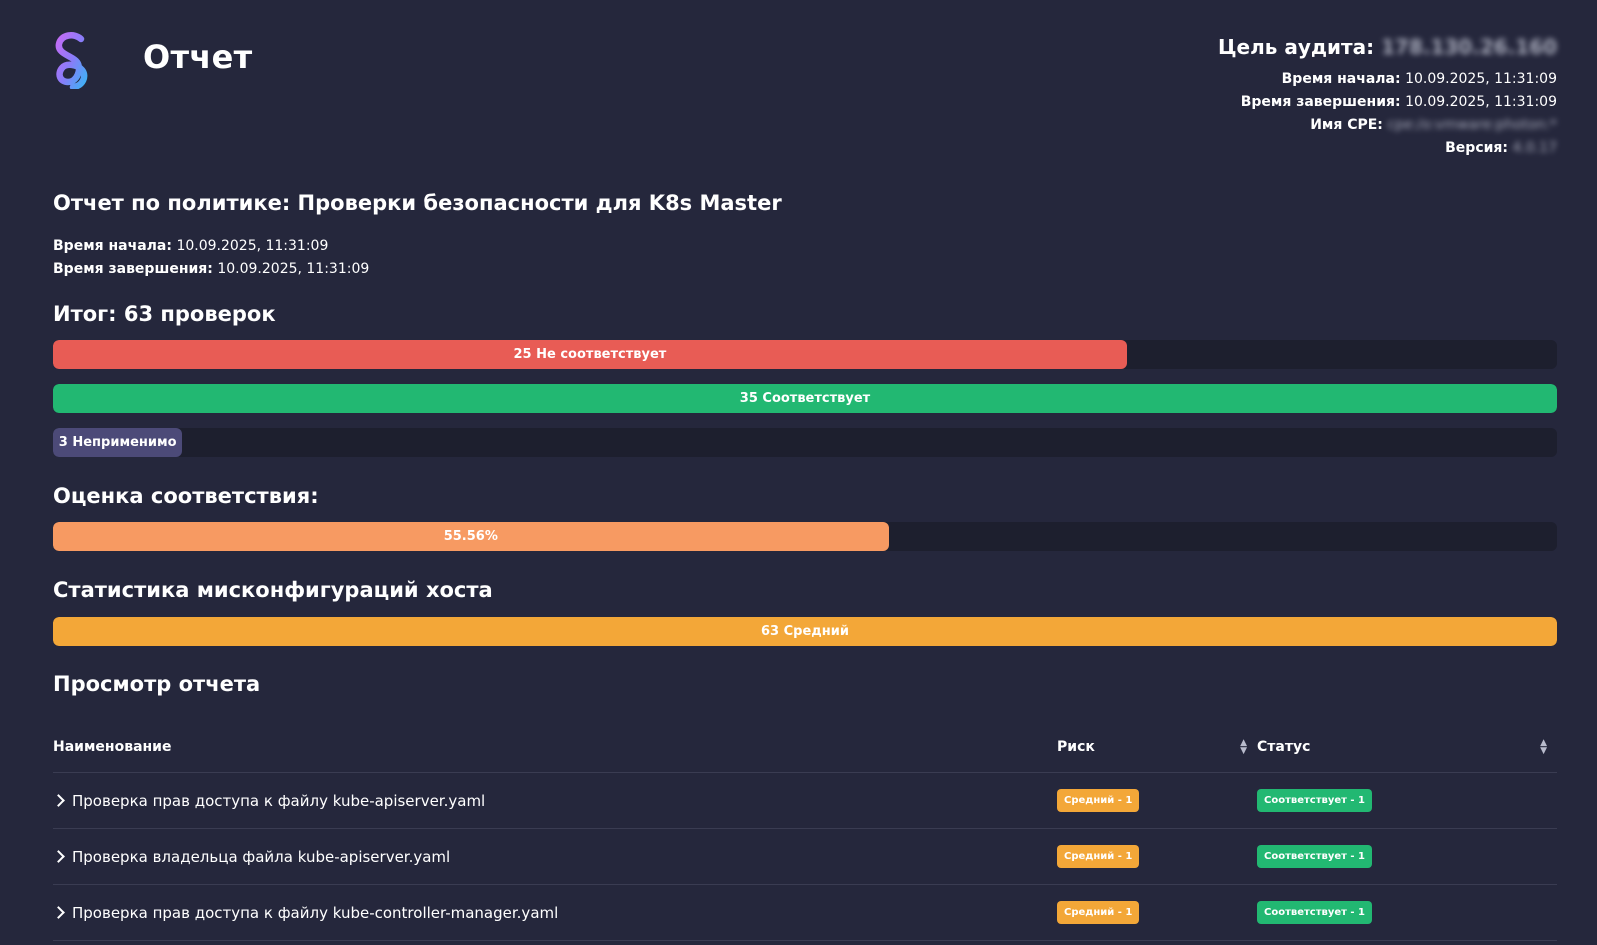 The width and height of the screenshot is (1597, 945). Describe the element at coordinates (1472, 125) in the screenshot. I see `audit-cpe-value: cpe:/o:vmware:photon:*` at that location.